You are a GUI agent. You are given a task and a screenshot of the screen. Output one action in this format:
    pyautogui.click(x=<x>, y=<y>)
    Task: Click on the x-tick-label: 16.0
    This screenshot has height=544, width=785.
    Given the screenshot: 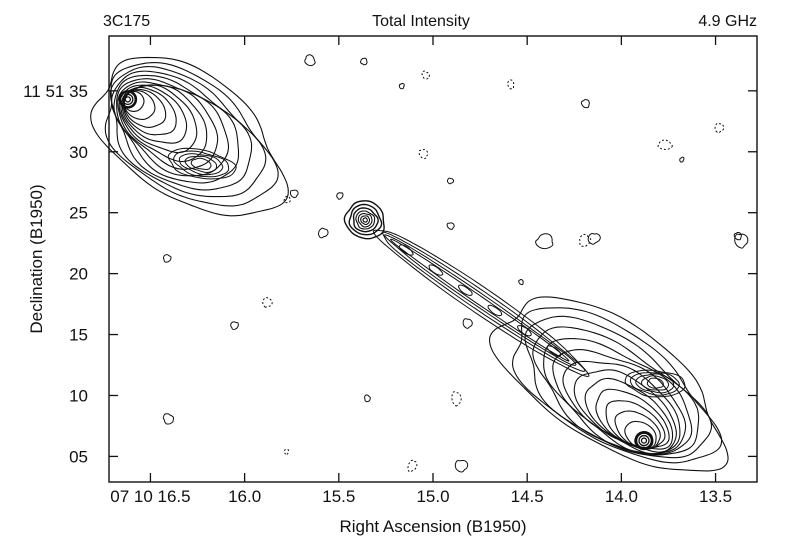 What is the action you would take?
    pyautogui.click(x=244, y=496)
    